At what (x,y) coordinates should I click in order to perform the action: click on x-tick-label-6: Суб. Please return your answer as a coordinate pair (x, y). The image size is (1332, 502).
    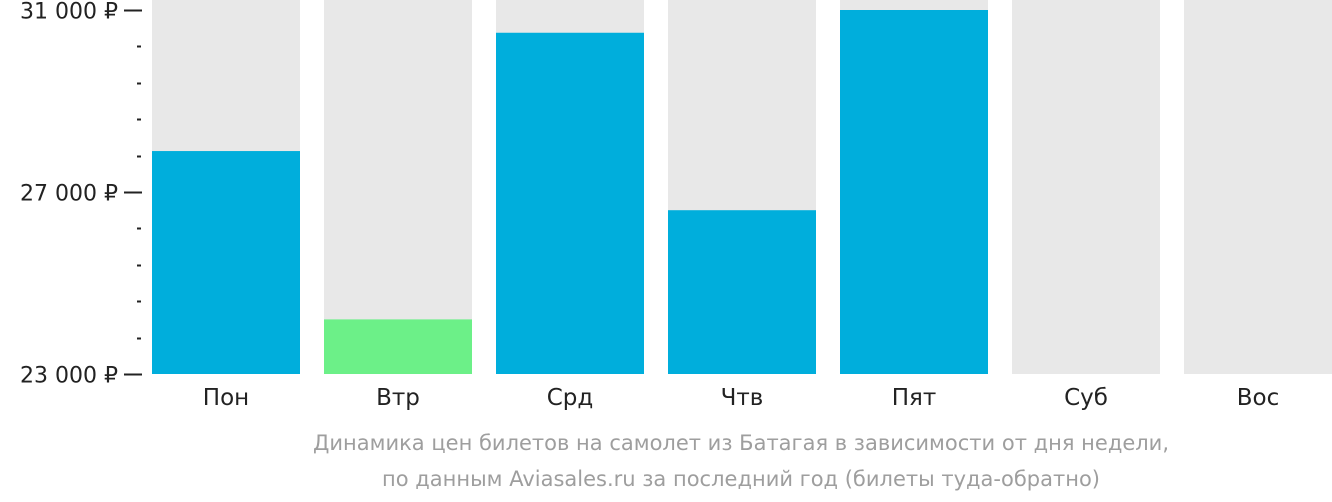
    Looking at the image, I should click on (1086, 398).